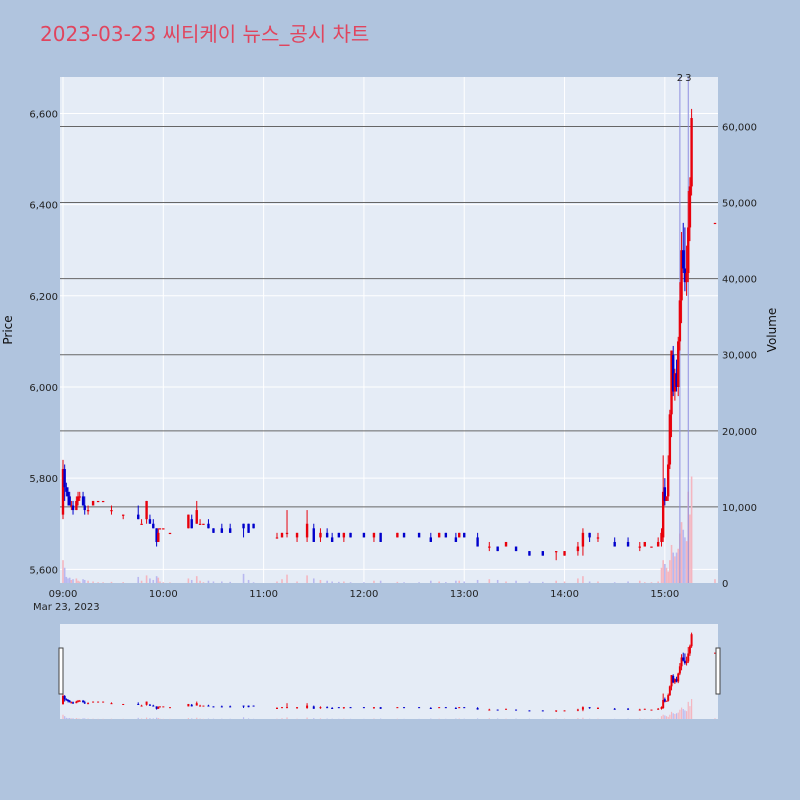  What do you see at coordinates (389, 671) in the screenshot?
I see `range-slider` at bounding box center [389, 671].